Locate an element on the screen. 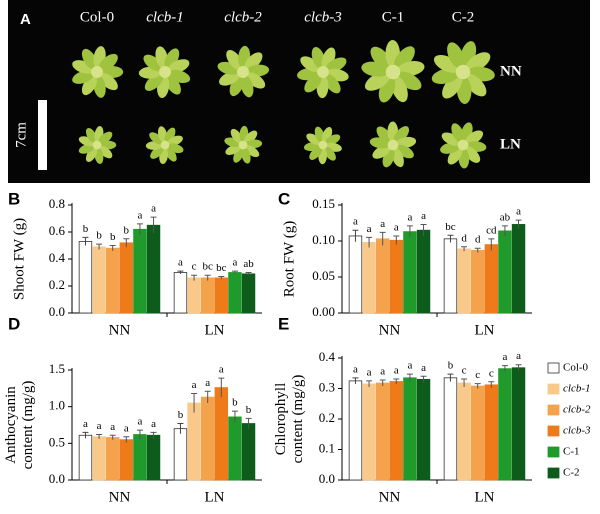  legend-label: Col-0 is located at coordinates (576, 368).